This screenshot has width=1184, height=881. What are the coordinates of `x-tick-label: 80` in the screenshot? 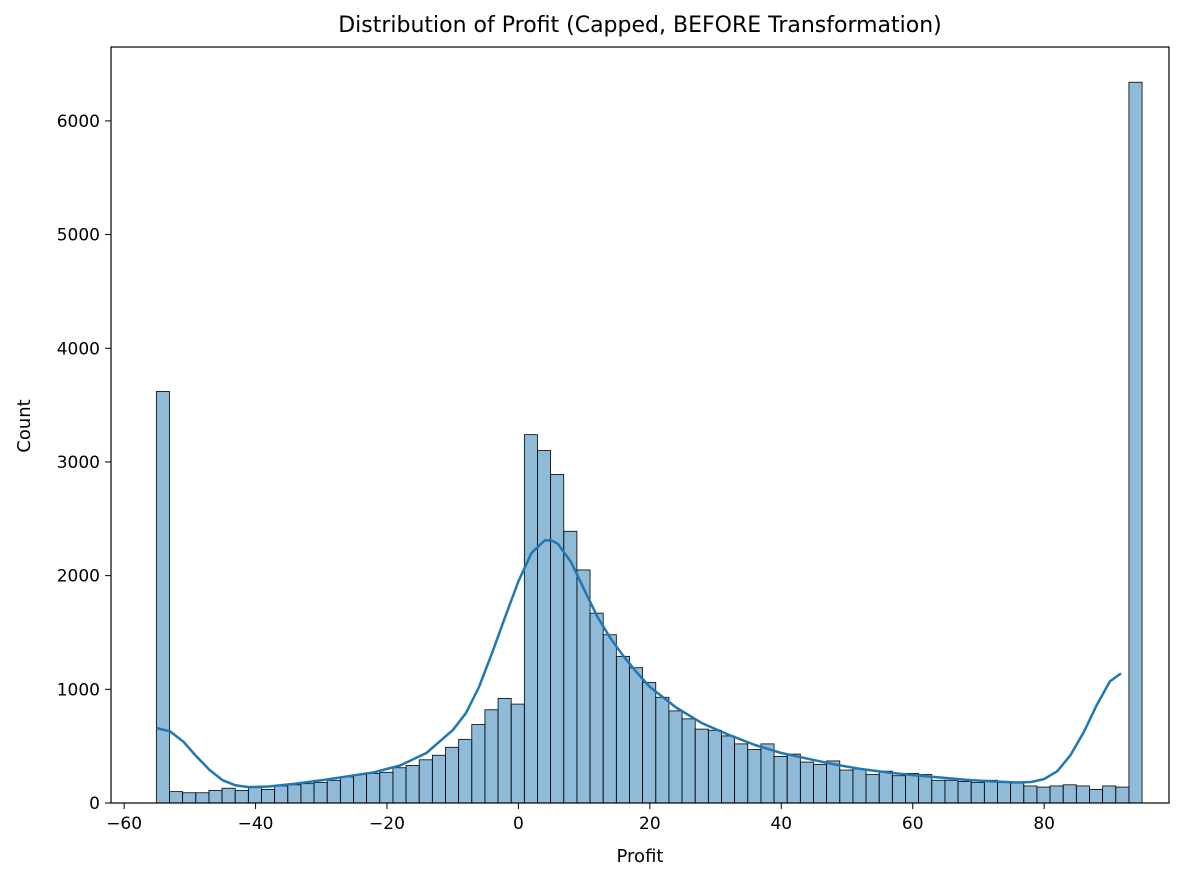 It's located at (1044, 824).